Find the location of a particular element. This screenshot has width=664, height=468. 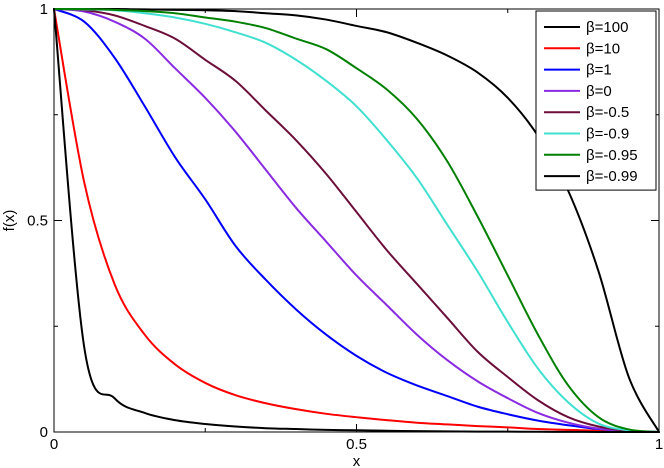

legend-label: β=-0.95 is located at coordinates (612, 155).